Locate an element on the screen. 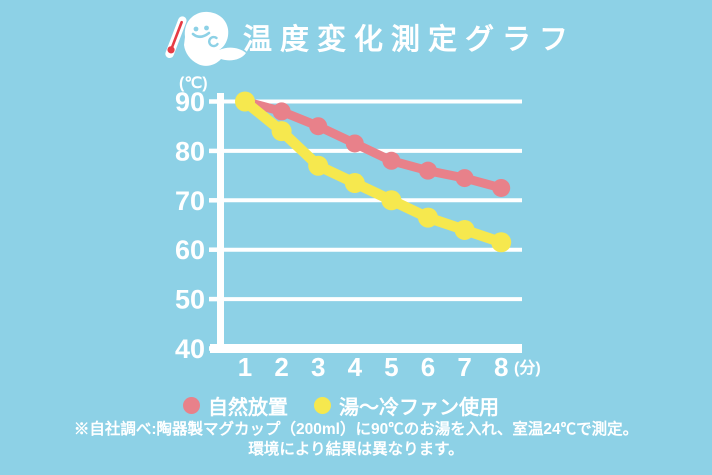 This screenshot has height=475, width=712. x-axis-label: 5 is located at coordinates (391, 367).